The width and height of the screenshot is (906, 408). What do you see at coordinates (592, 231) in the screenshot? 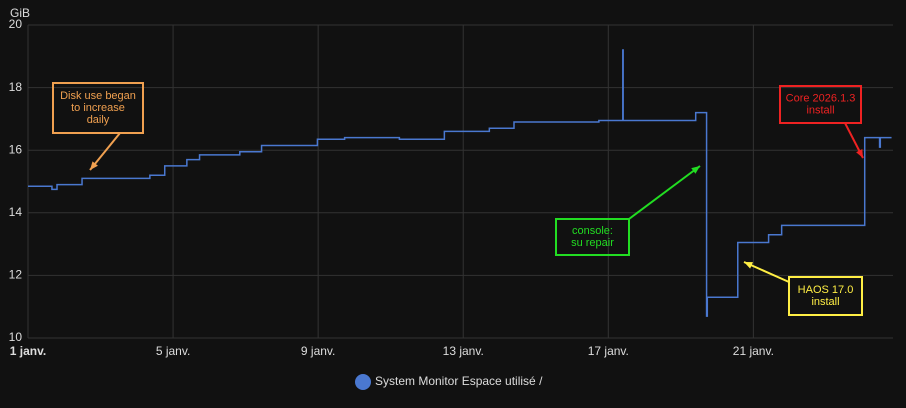
I see `annotation-text: console:` at bounding box center [592, 231].